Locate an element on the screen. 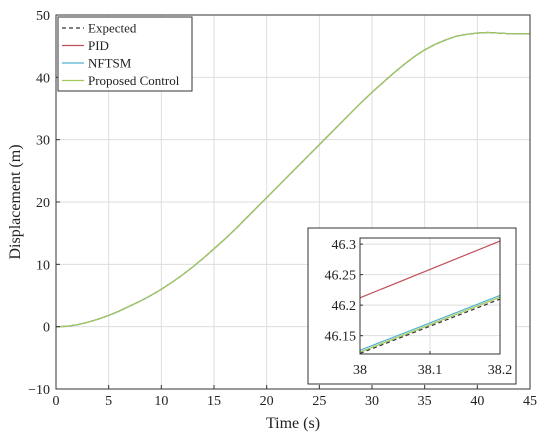 The image size is (550, 437). x-tick-label: 20 is located at coordinates (267, 401).